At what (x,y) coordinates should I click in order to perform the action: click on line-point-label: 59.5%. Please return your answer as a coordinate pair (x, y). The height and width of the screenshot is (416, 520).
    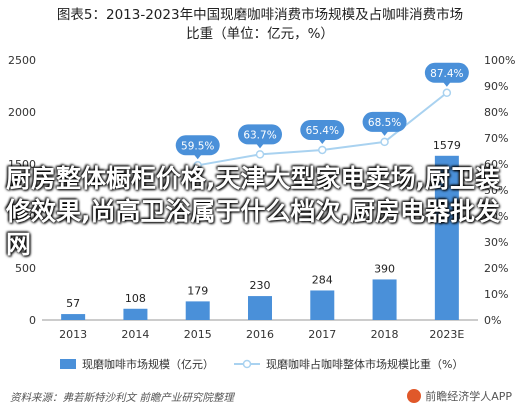
    Looking at the image, I should click on (197, 146).